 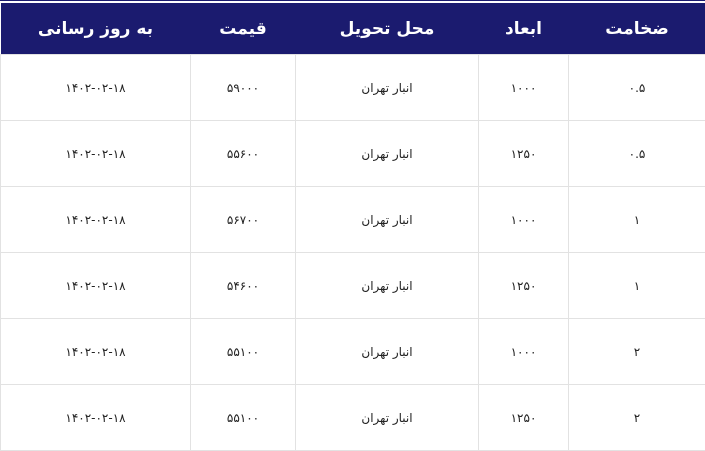 I want to click on column-header-price: قیمت, so click(x=243, y=29).